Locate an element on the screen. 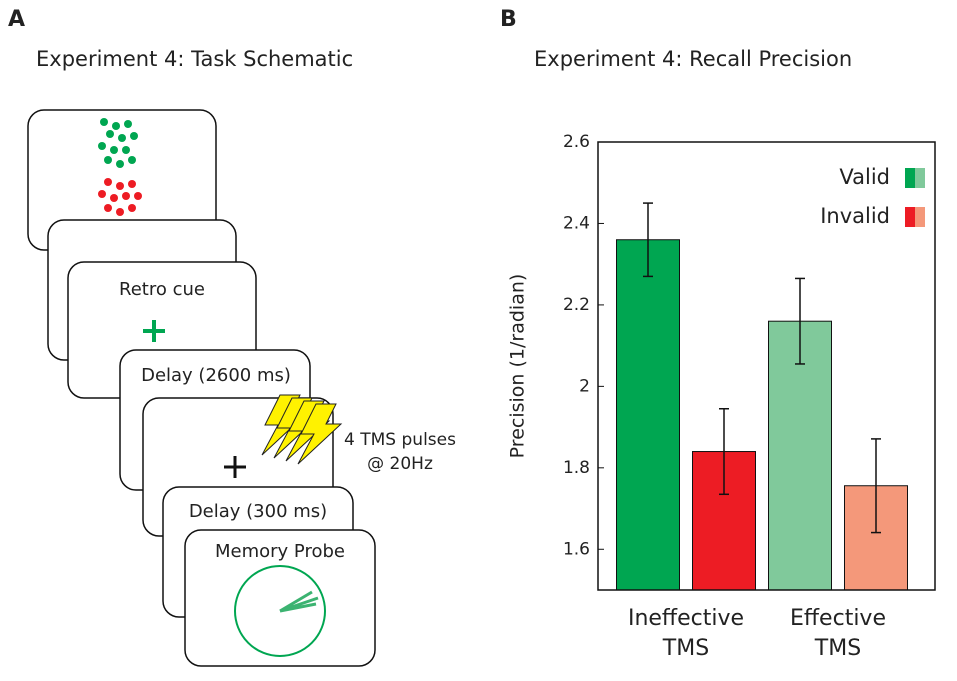 This screenshot has width=957, height=681. x-tick-label: Effective TMS is located at coordinates (838, 633).